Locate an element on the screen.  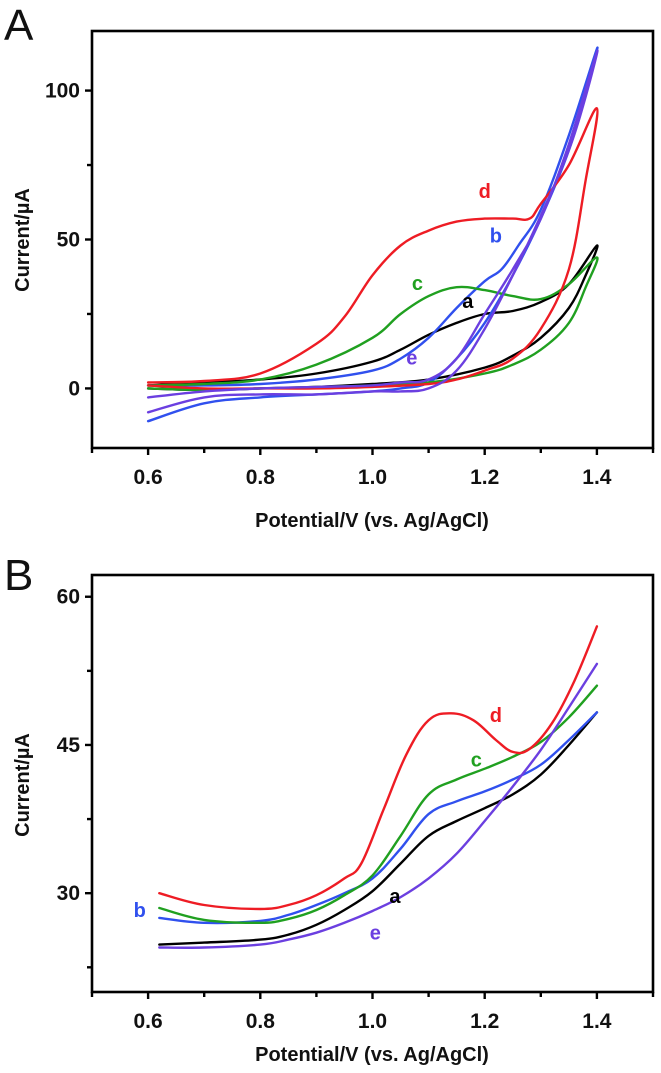
panel-a-x-tick-label: 0.8 is located at coordinates (261, 477).